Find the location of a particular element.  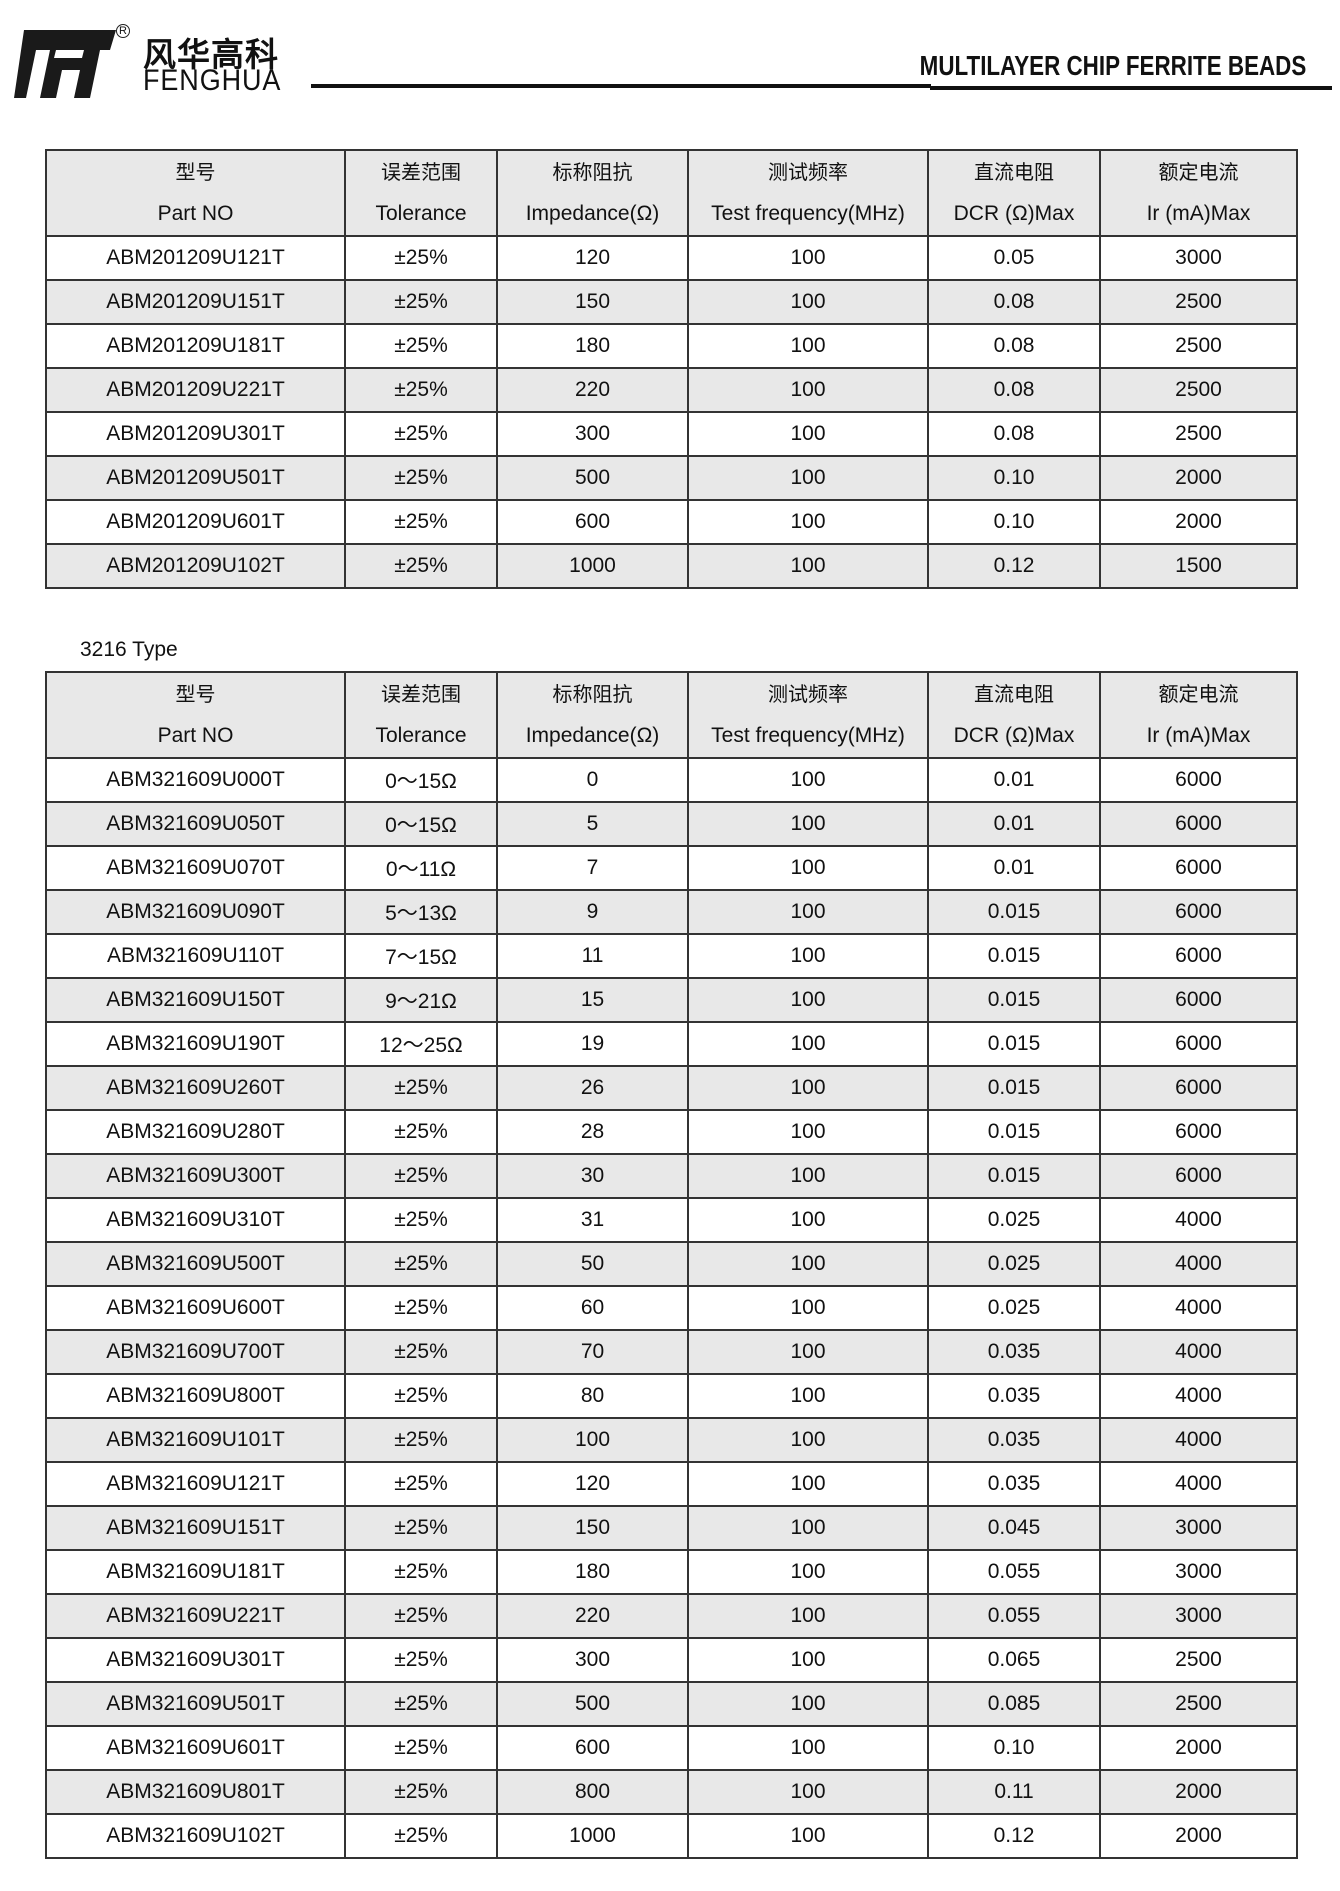

cell-part-no: ABM201209U221T is located at coordinates (195, 390).